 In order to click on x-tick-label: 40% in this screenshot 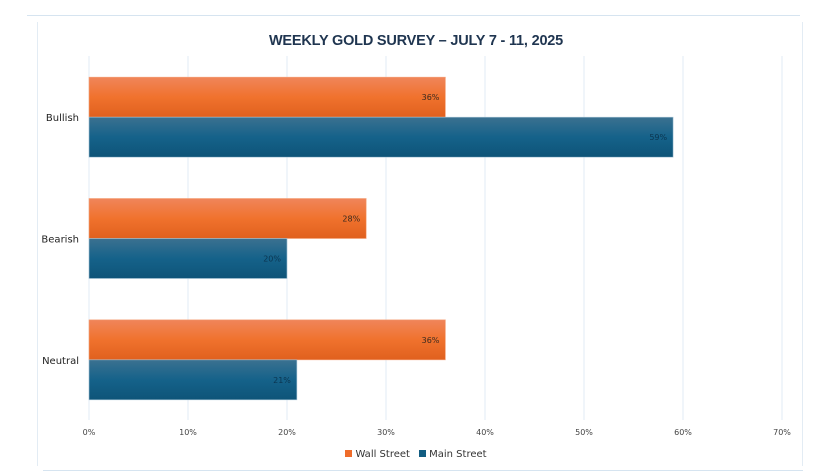, I will do `click(485, 432)`.